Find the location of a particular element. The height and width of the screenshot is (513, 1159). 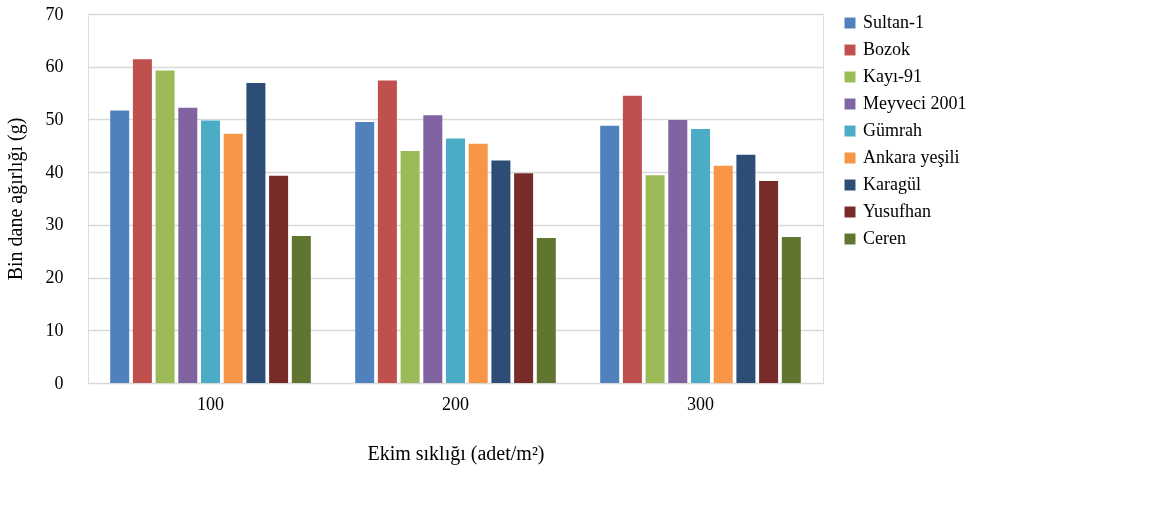

y-tick-label: 70 is located at coordinates (54, 13).